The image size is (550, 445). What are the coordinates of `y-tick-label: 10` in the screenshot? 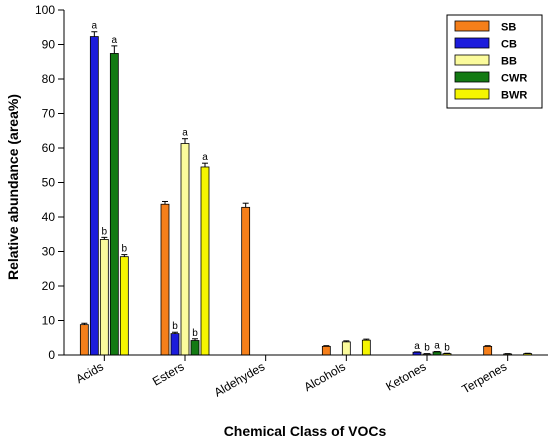 It's located at (49, 321).